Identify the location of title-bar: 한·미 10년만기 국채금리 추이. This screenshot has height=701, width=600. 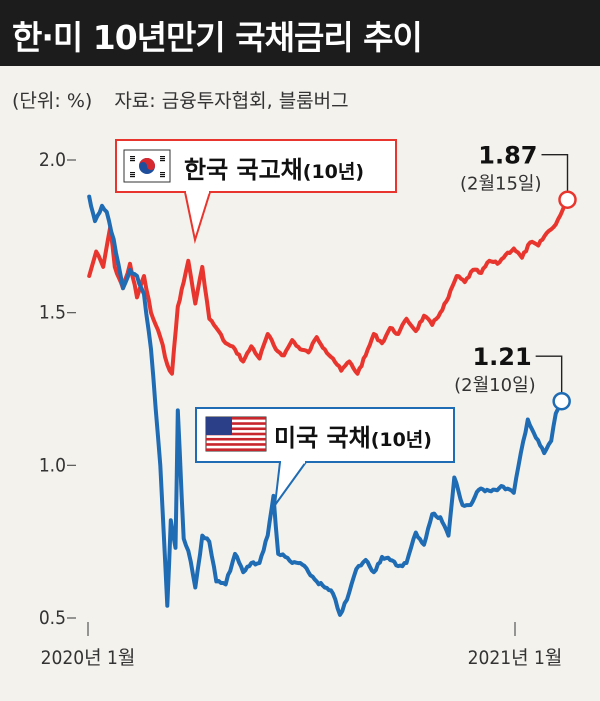
(300, 33).